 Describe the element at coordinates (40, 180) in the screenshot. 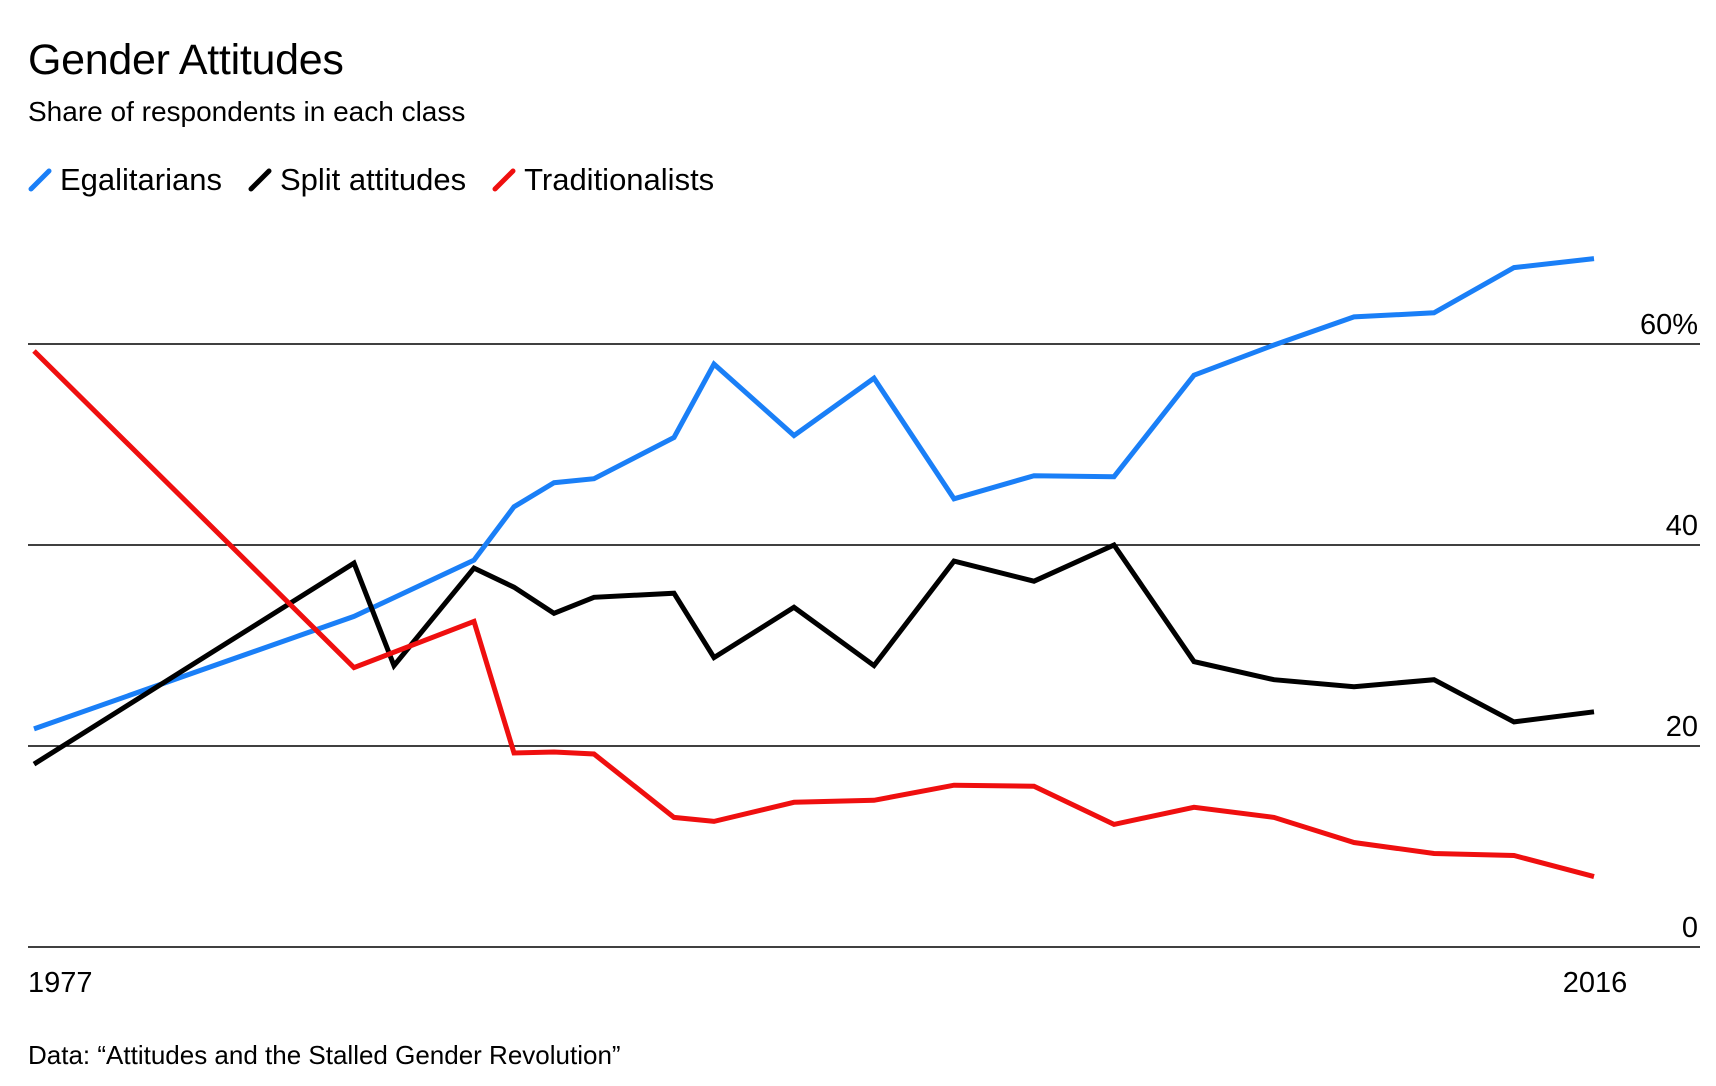

I see `legend-swatch-egalitarians` at that location.